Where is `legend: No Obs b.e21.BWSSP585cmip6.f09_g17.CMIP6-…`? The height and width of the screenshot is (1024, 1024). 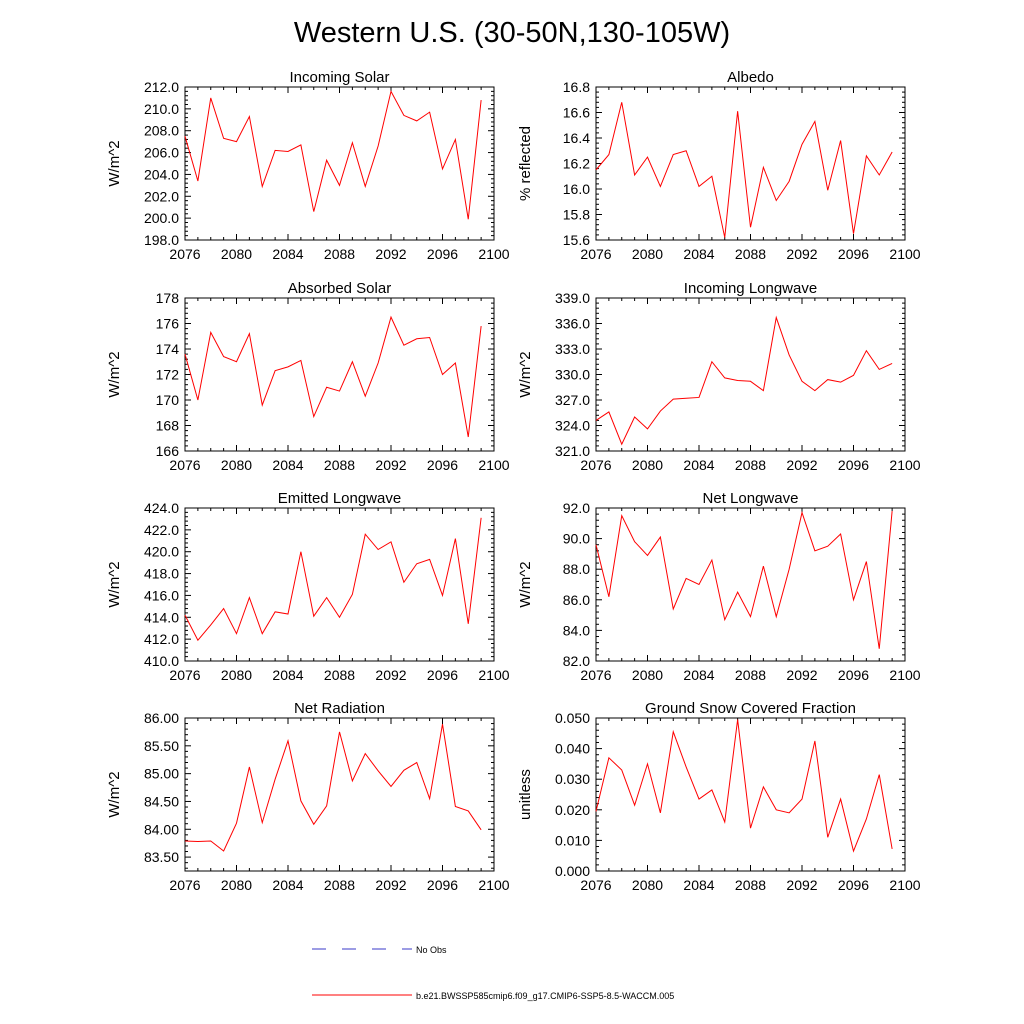
legend: No Obs b.e21.BWSSP585cmip6.f09_g17.CMIP6-… is located at coordinates (493, 973).